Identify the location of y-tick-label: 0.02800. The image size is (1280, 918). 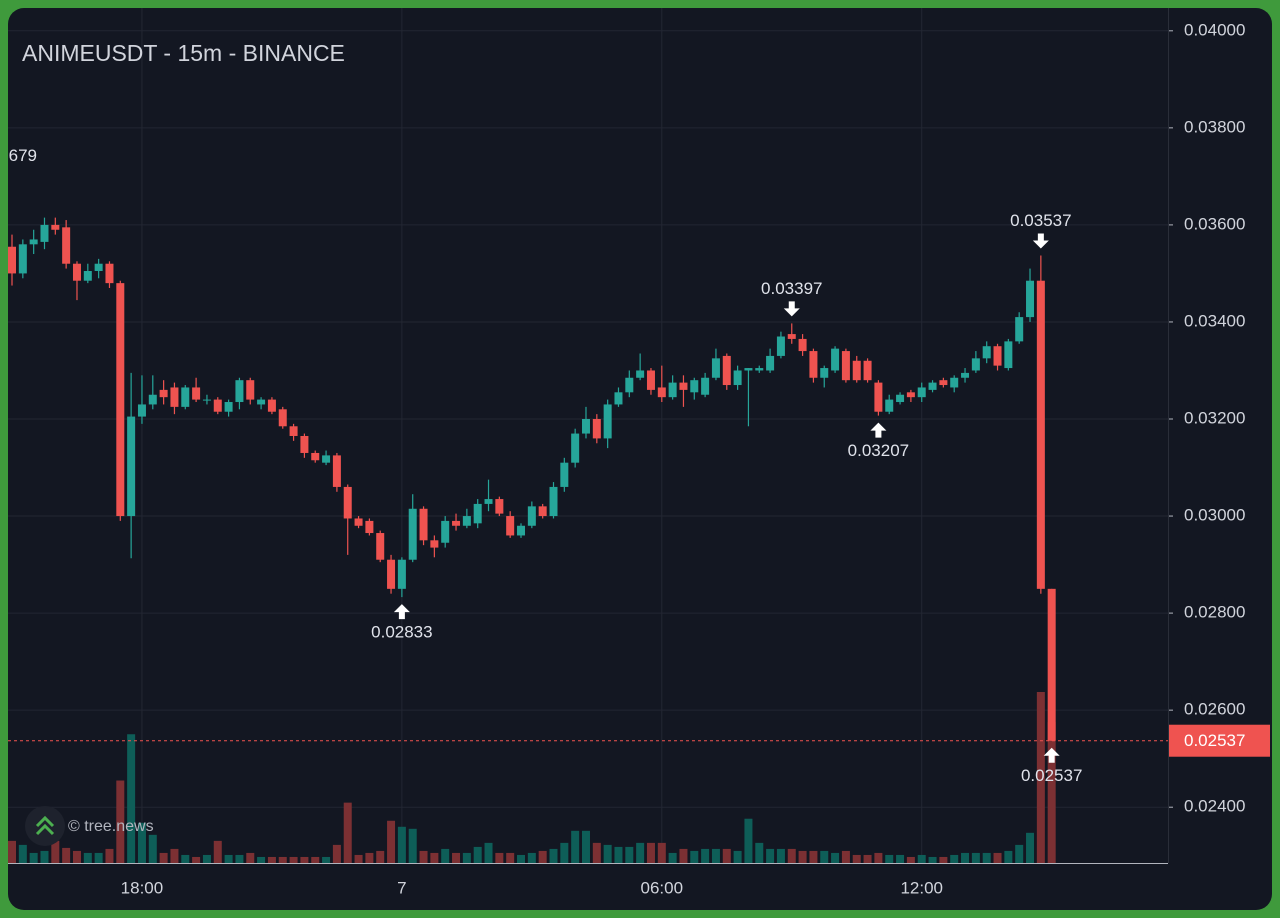
(1214, 612).